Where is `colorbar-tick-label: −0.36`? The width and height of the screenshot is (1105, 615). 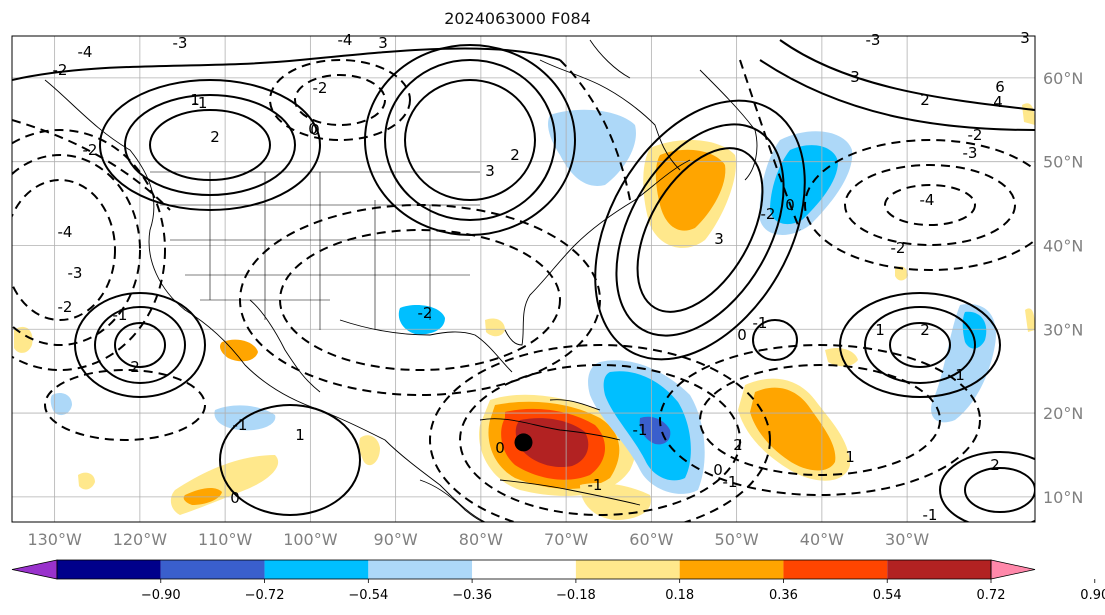 colorbar-tick-label: −0.36 is located at coordinates (472, 595).